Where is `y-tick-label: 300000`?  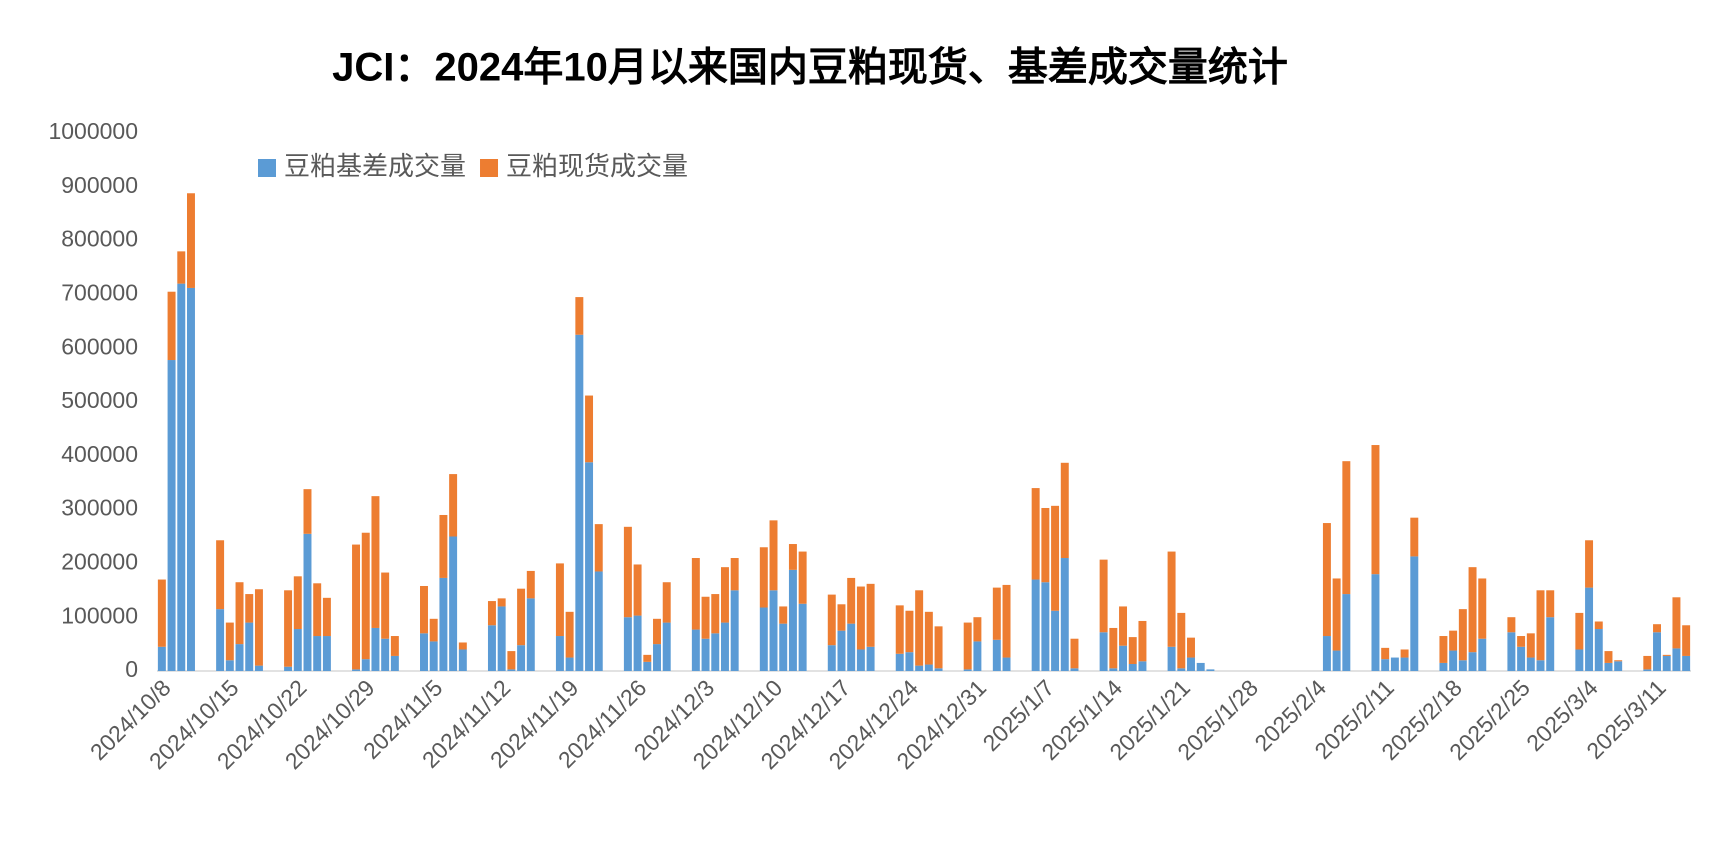 y-tick-label: 300000 is located at coordinates (99, 508).